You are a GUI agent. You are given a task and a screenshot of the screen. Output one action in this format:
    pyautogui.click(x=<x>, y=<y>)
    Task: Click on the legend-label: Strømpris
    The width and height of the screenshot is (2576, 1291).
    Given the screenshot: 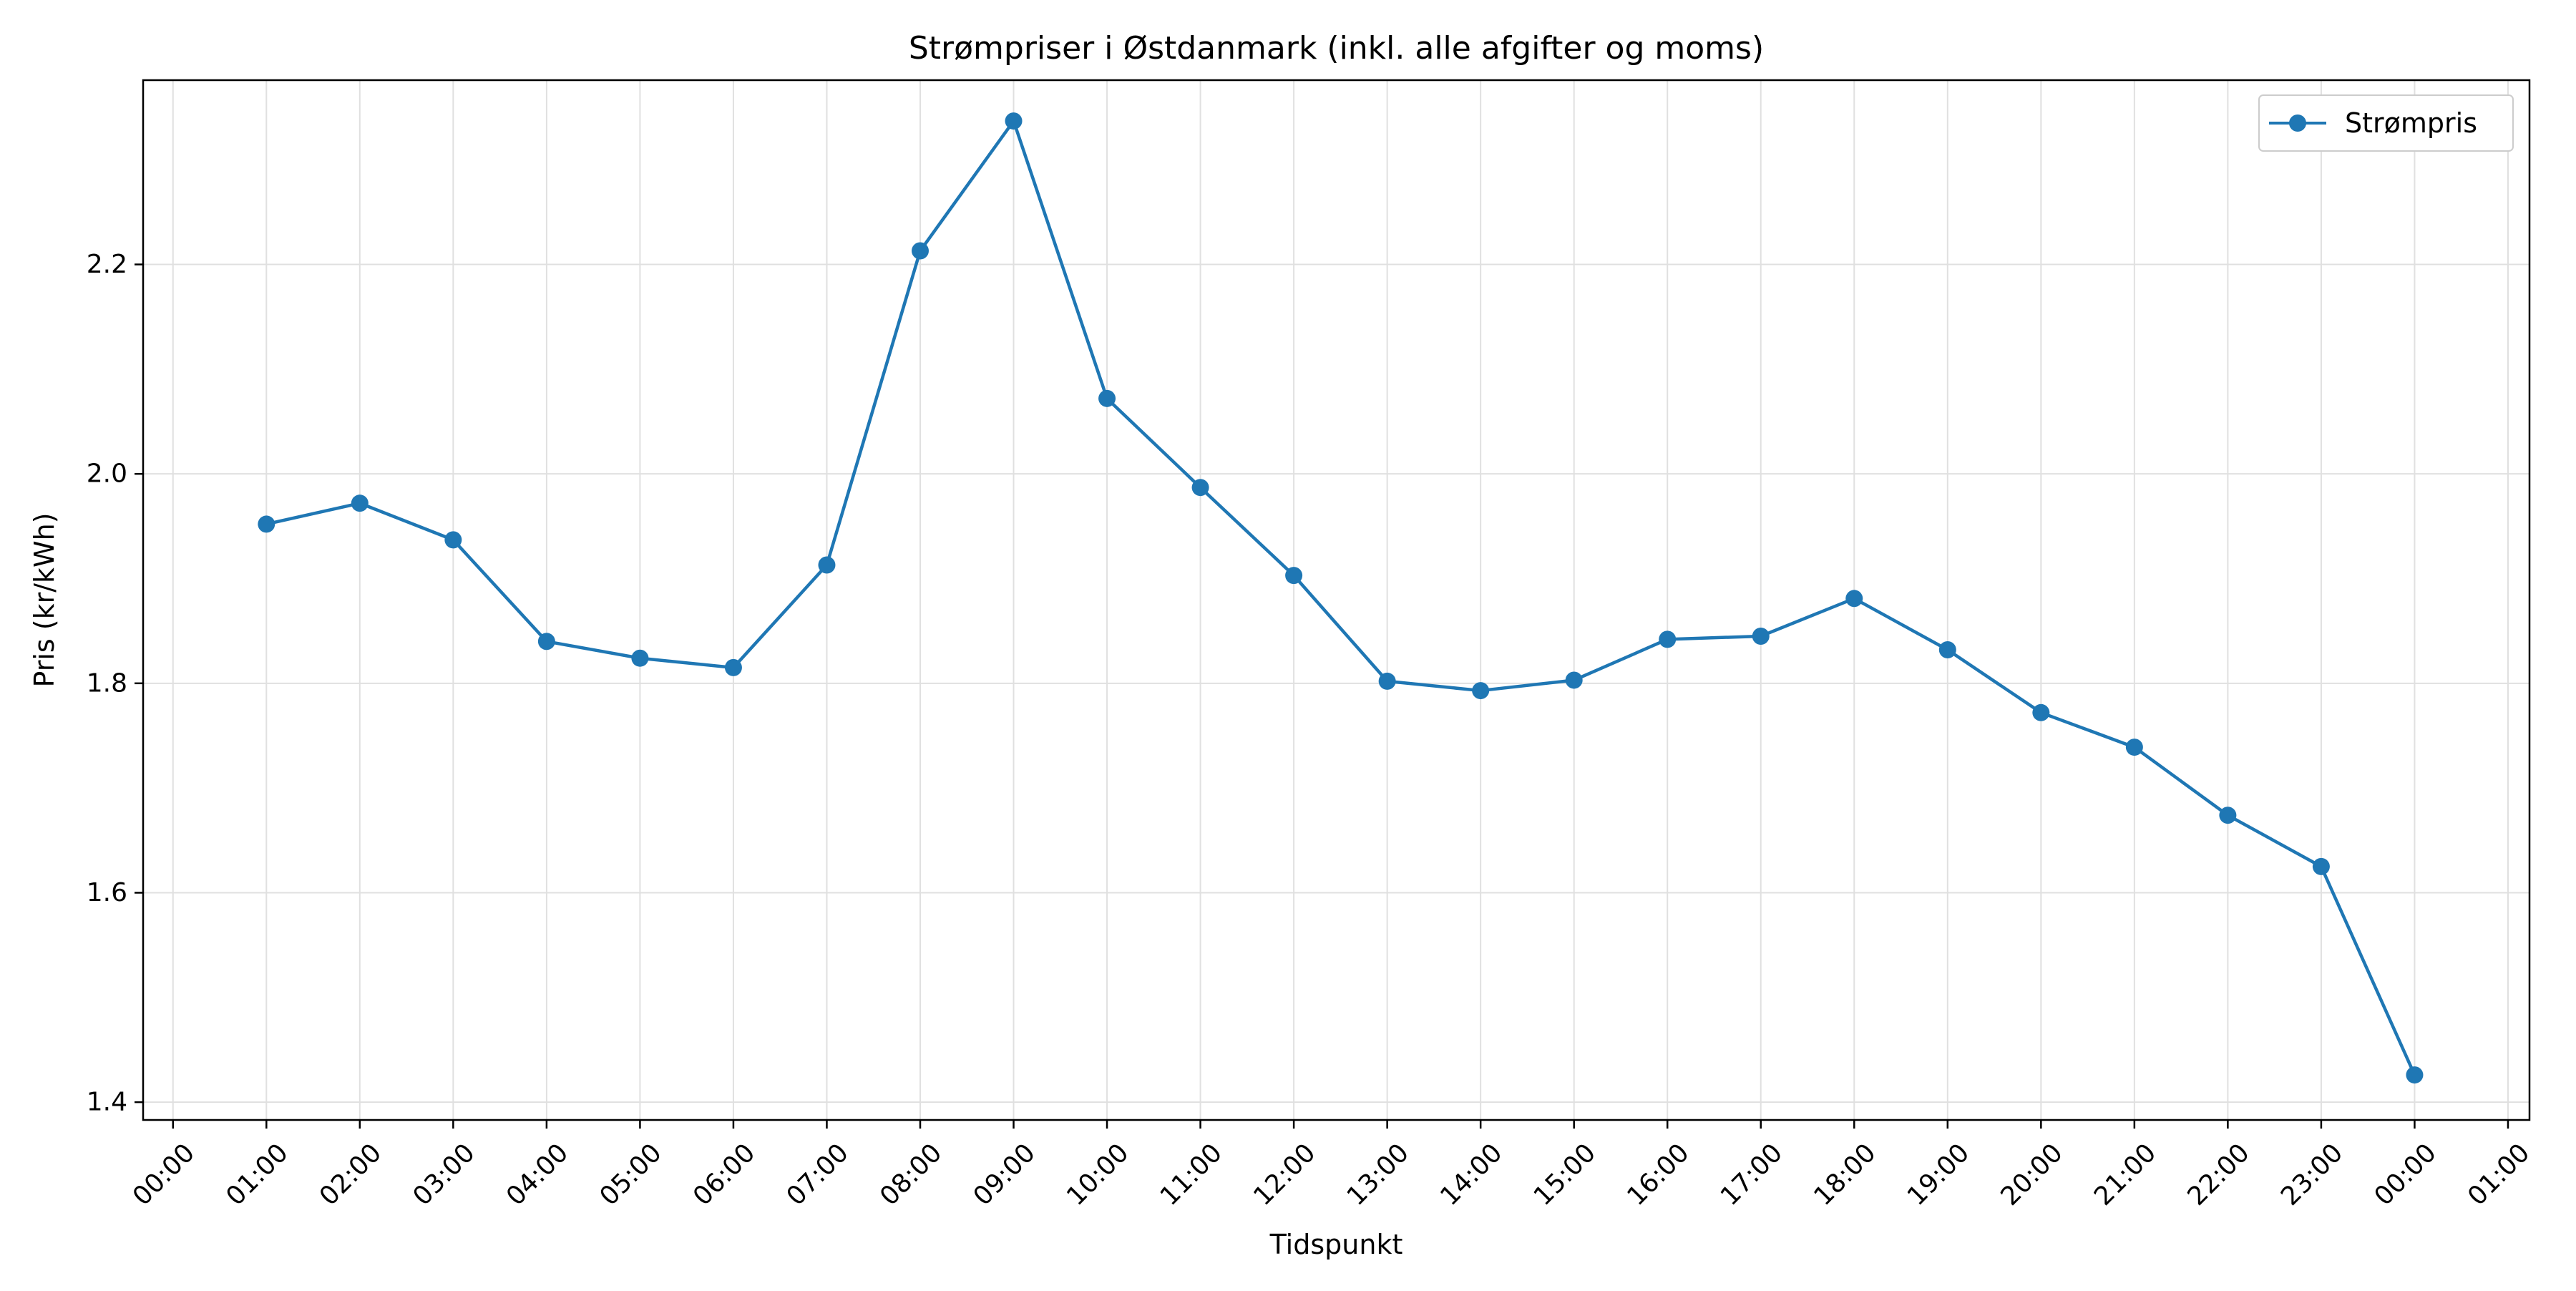 What is the action you would take?
    pyautogui.click(x=2411, y=123)
    